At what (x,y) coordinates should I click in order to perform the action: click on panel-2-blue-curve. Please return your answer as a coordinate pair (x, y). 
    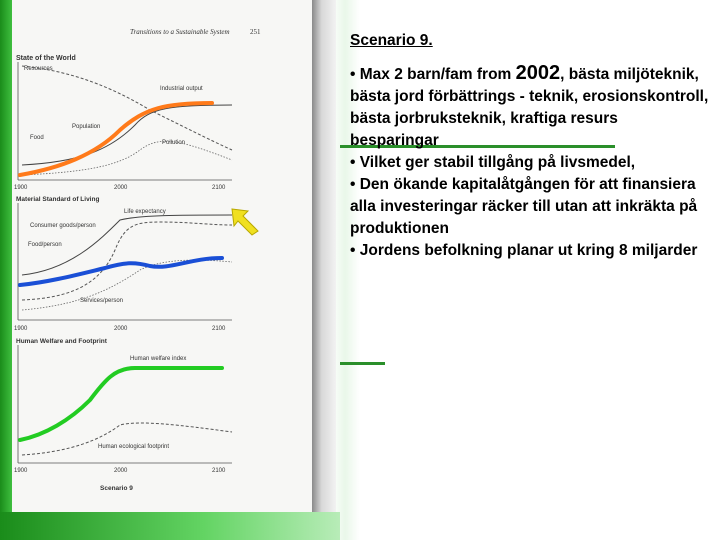
    Looking at the image, I should click on (121, 271).